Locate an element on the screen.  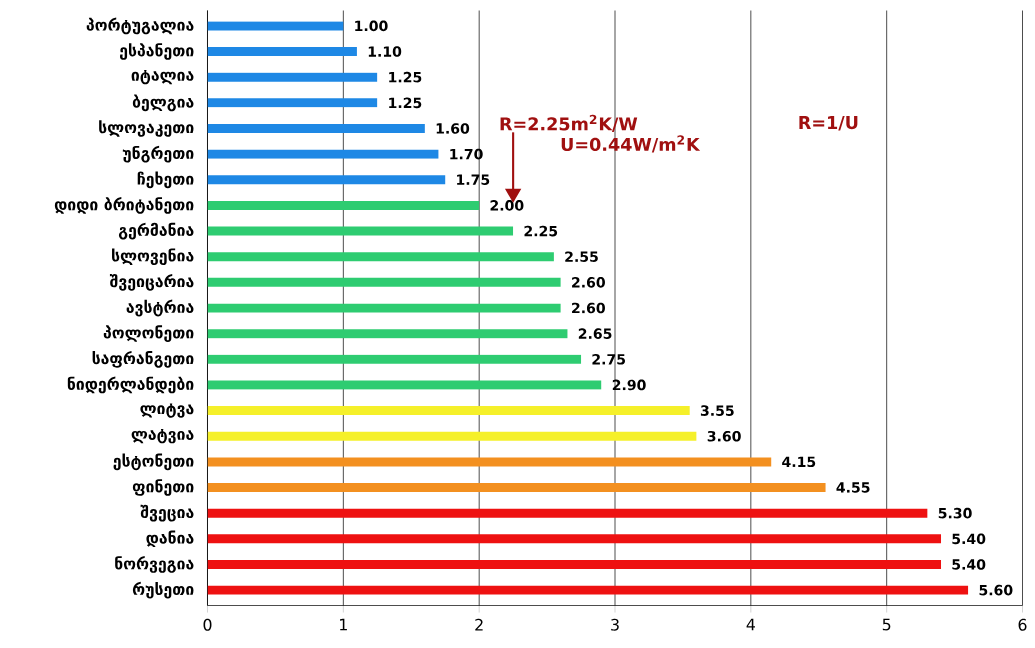
y-tick-label: იტალია is located at coordinates (162, 77).